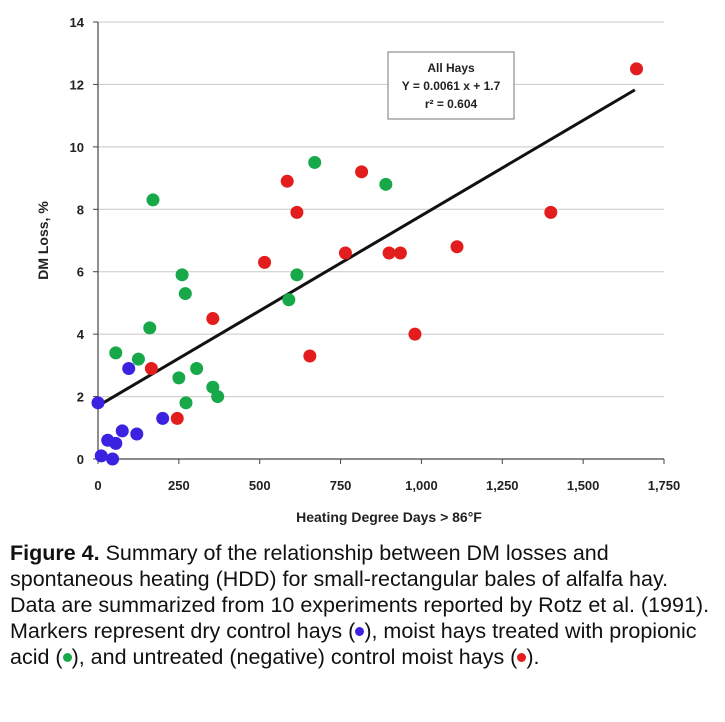 The width and height of the screenshot is (725, 722). Describe the element at coordinates (387, 485) in the screenshot. I see `x-tick-labels: 0 250 500 750 1,000 1,250 1,500 1,750` at that location.